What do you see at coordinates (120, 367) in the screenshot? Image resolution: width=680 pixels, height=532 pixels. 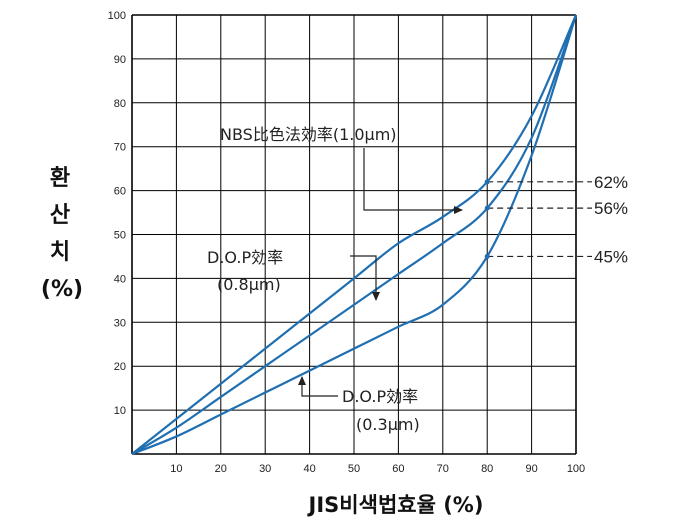 I see `y-tick-label: 20` at bounding box center [120, 367].